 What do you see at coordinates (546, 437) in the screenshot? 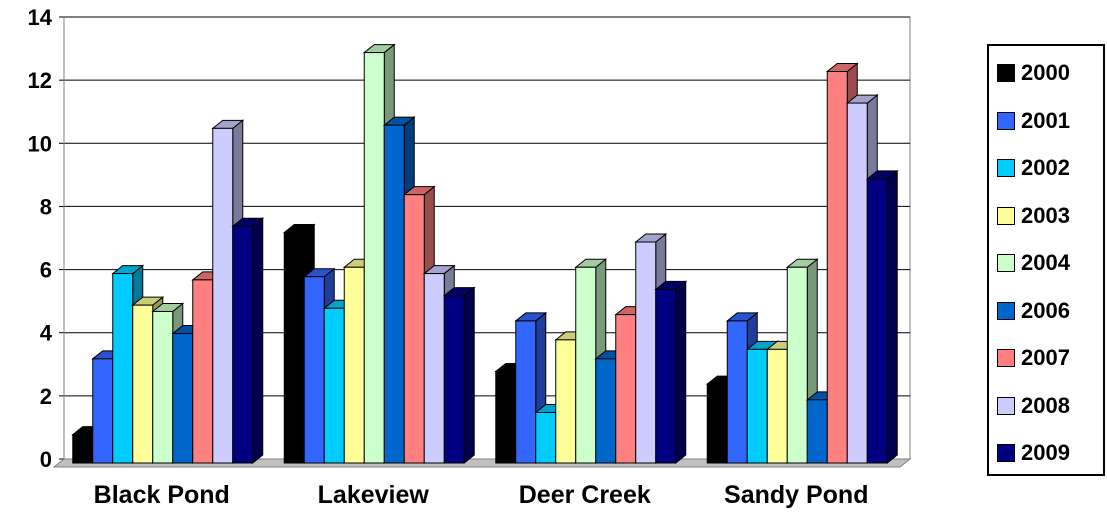
I see `bar-2002-deer-creek` at bounding box center [546, 437].